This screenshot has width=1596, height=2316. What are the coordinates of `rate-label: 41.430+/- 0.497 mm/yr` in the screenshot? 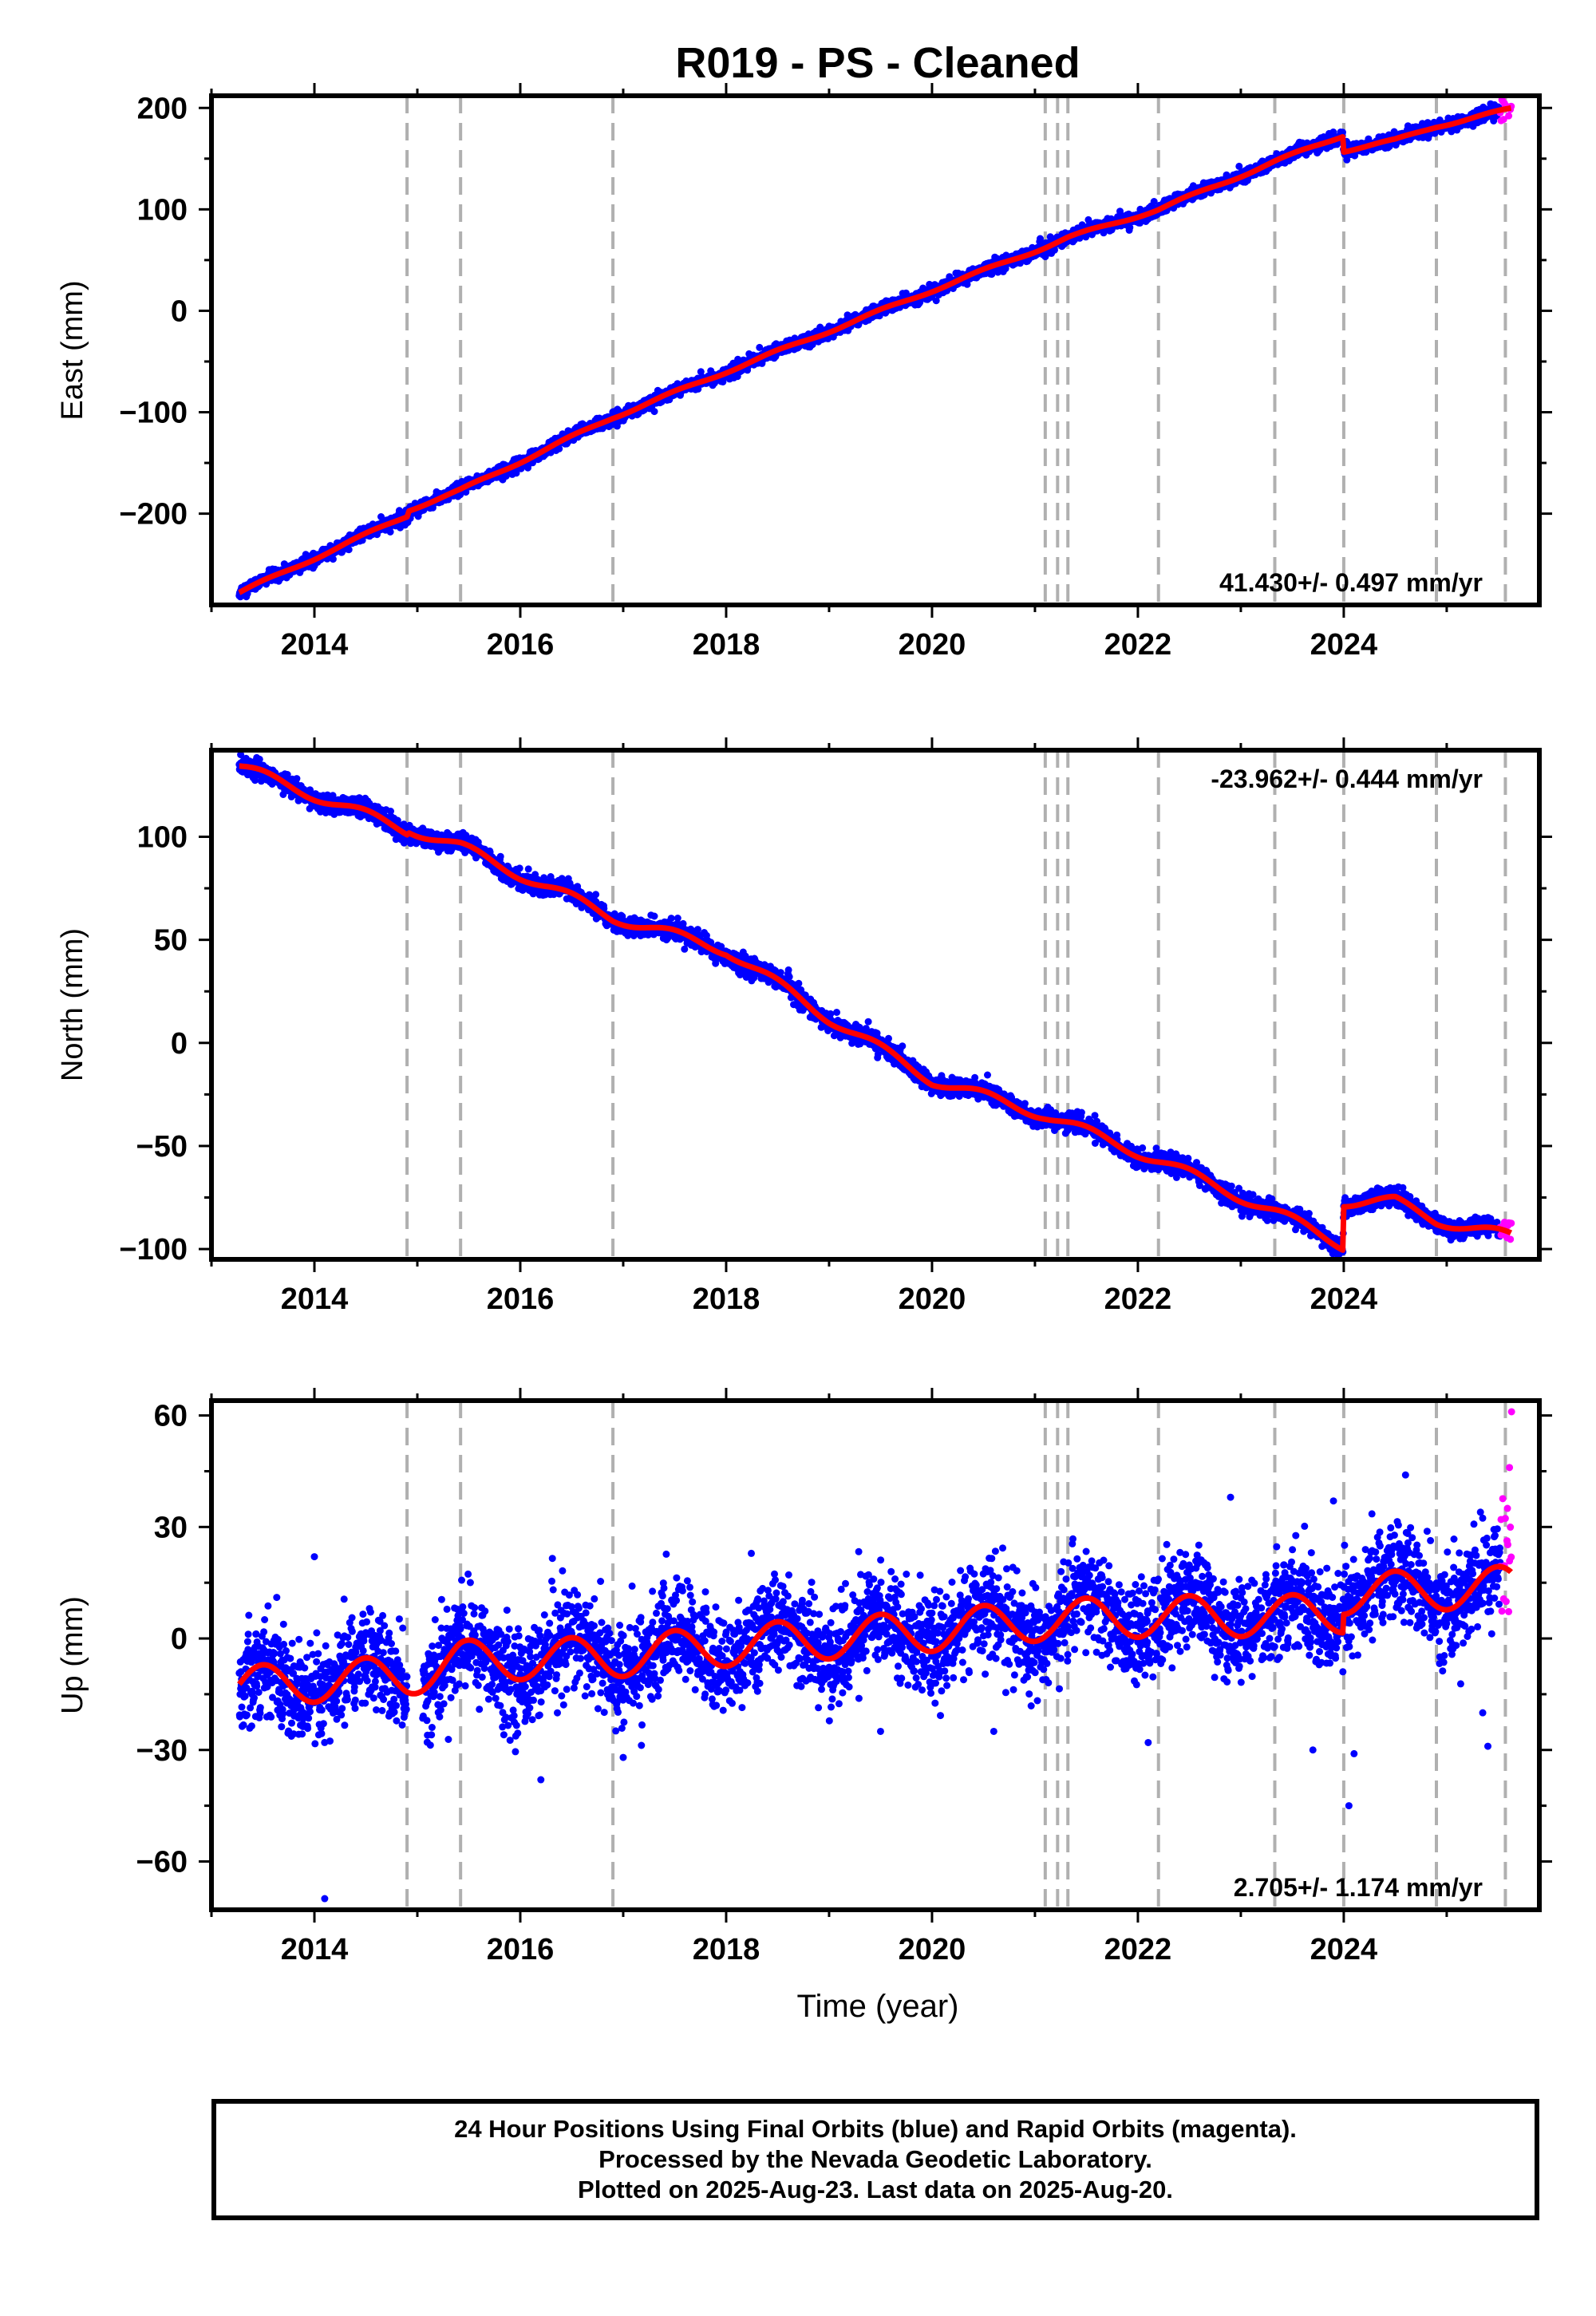 It's located at (1351, 582).